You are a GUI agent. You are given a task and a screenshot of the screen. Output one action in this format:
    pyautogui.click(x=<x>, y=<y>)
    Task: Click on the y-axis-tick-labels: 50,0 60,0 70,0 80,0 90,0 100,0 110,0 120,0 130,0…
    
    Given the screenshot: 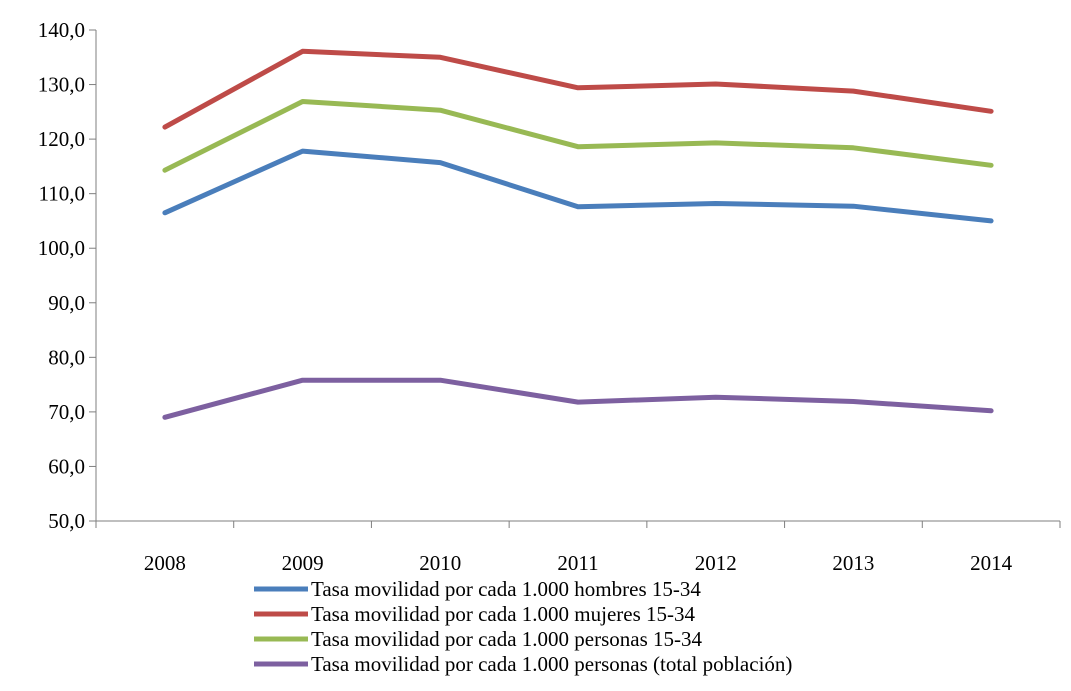 What is the action you would take?
    pyautogui.click(x=61, y=275)
    